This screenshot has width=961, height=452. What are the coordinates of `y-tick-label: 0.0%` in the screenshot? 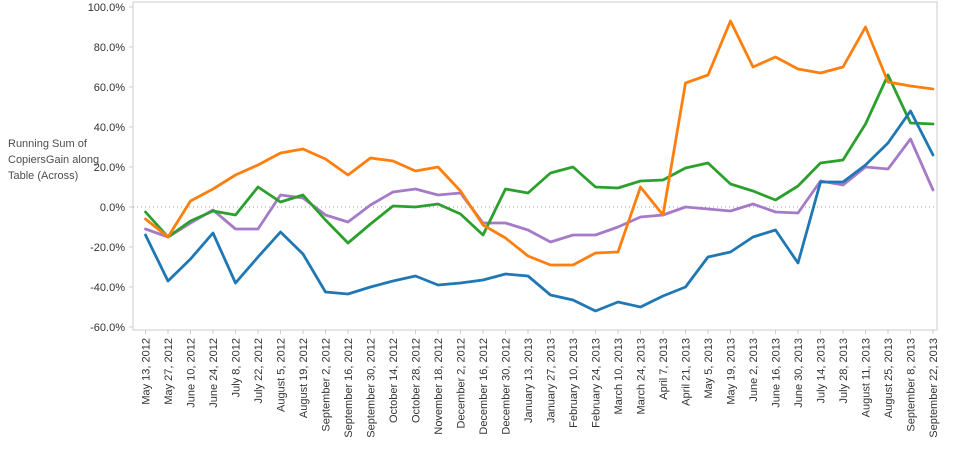 It's located at (112, 208).